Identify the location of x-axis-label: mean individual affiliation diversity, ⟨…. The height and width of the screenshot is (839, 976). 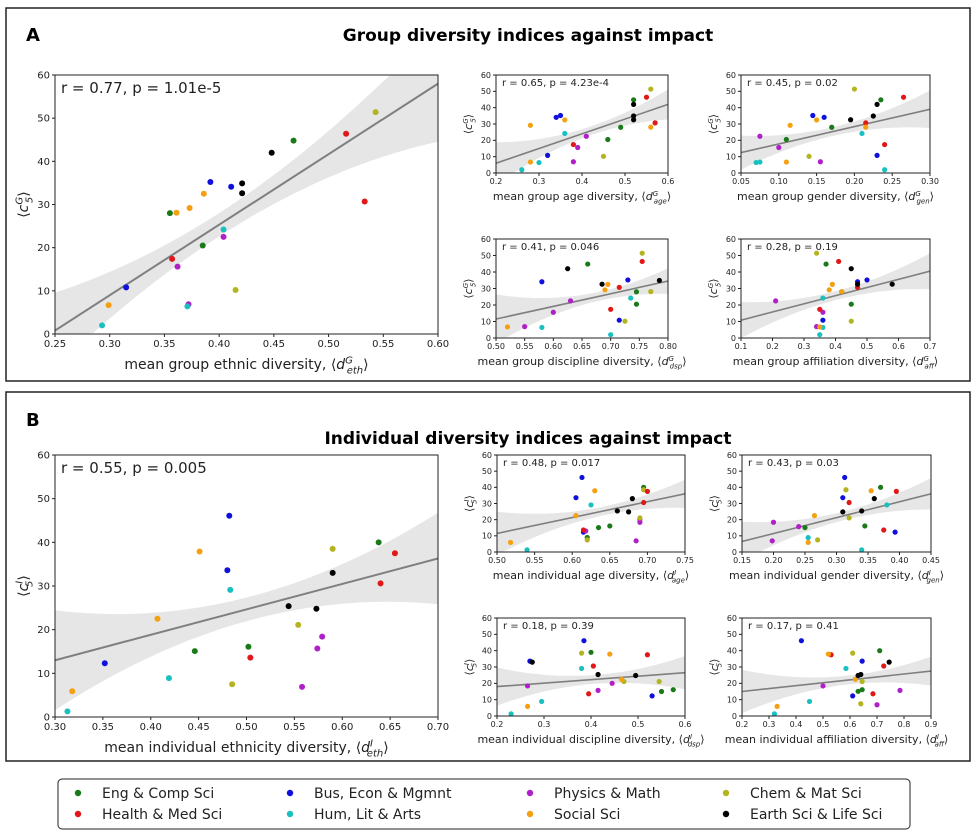
(836, 741).